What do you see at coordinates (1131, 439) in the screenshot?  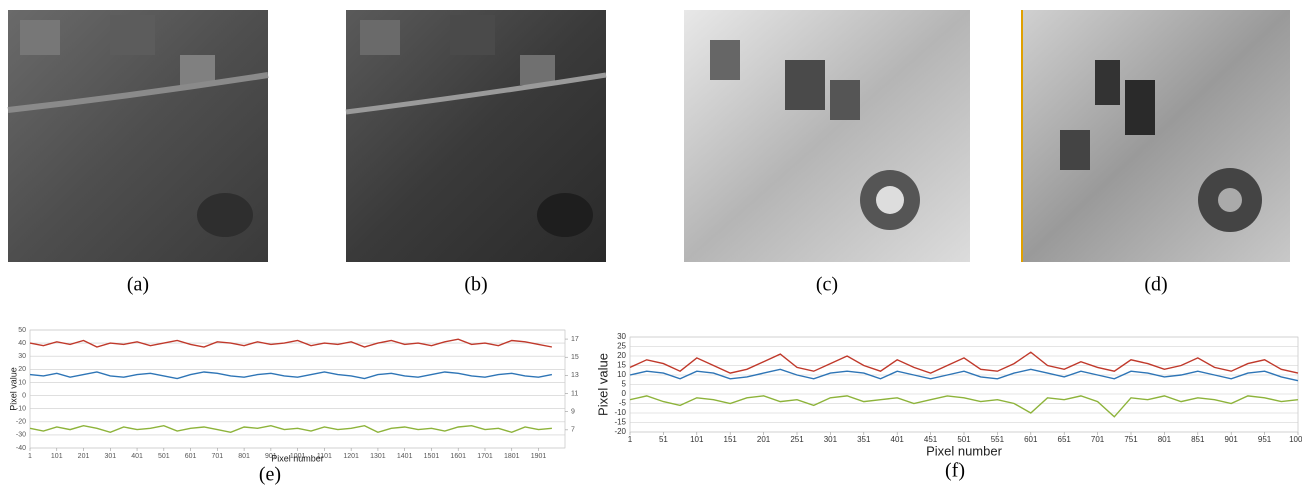 I see `x-tick-label: 751` at bounding box center [1131, 439].